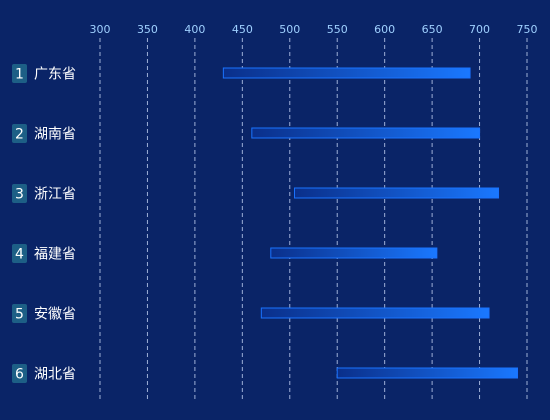 The width and height of the screenshot is (550, 420). I want to click on rank-number: 2, so click(19, 135).